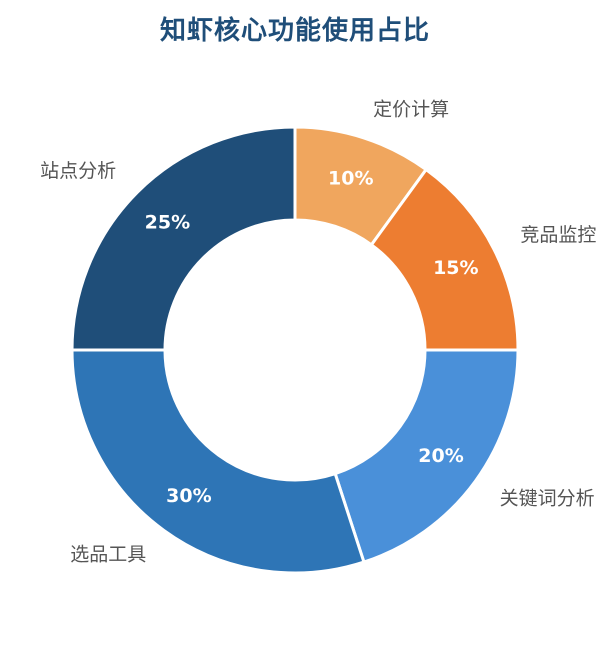 This screenshot has height=645, width=614. What do you see at coordinates (350, 178) in the screenshot?
I see `slice-value-label-1: 10%` at bounding box center [350, 178].